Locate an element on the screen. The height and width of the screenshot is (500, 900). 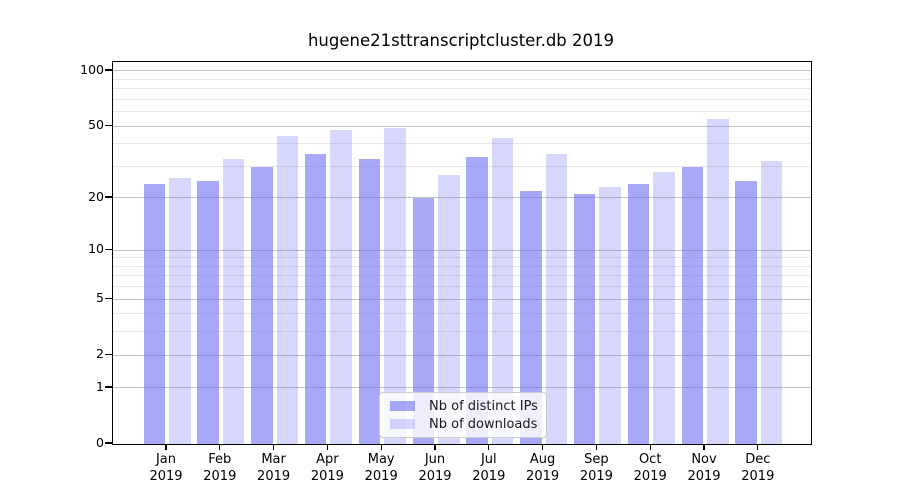
bar-distinct-ips-mar is located at coordinates (262, 305).